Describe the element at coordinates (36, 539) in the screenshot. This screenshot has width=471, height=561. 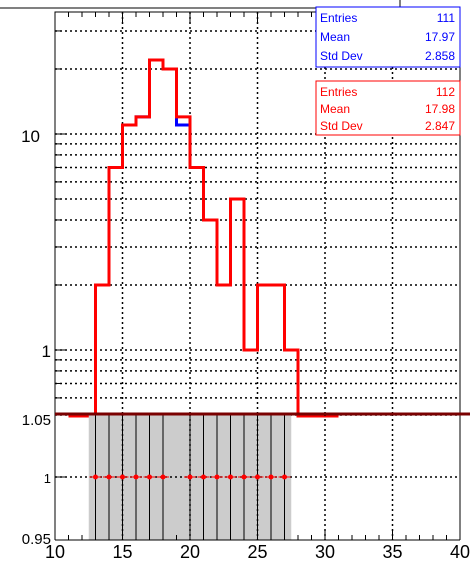
I see `ratio-y-tick-label-bottom: 0.95` at that location.